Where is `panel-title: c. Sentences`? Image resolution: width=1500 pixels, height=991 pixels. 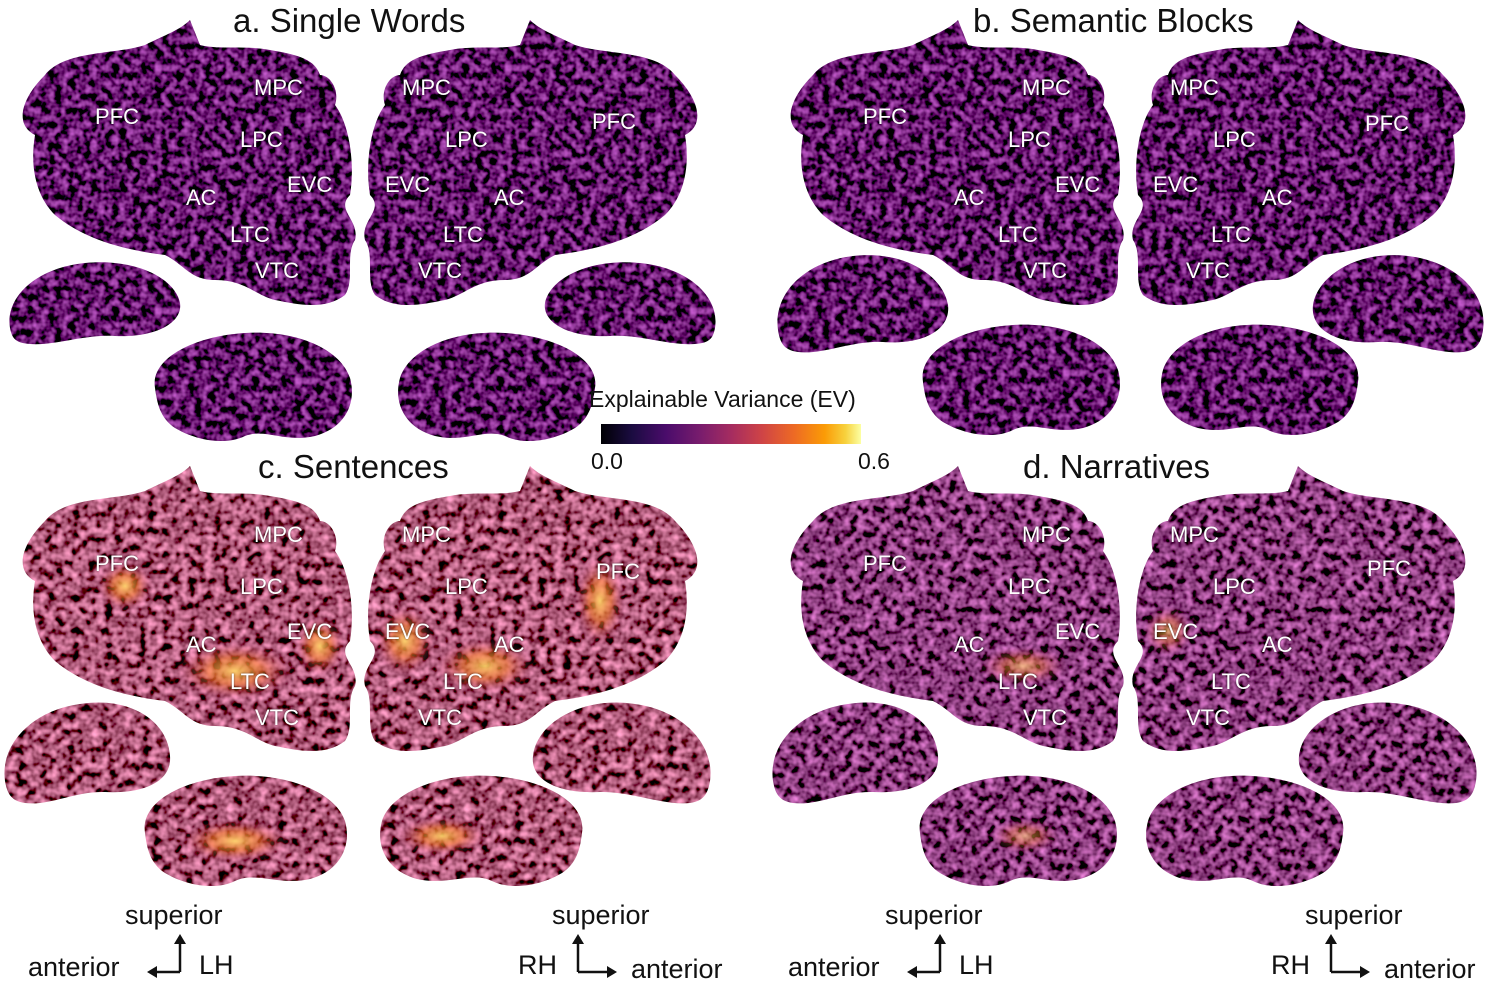
panel-title: c. Sentences is located at coordinates (353, 466).